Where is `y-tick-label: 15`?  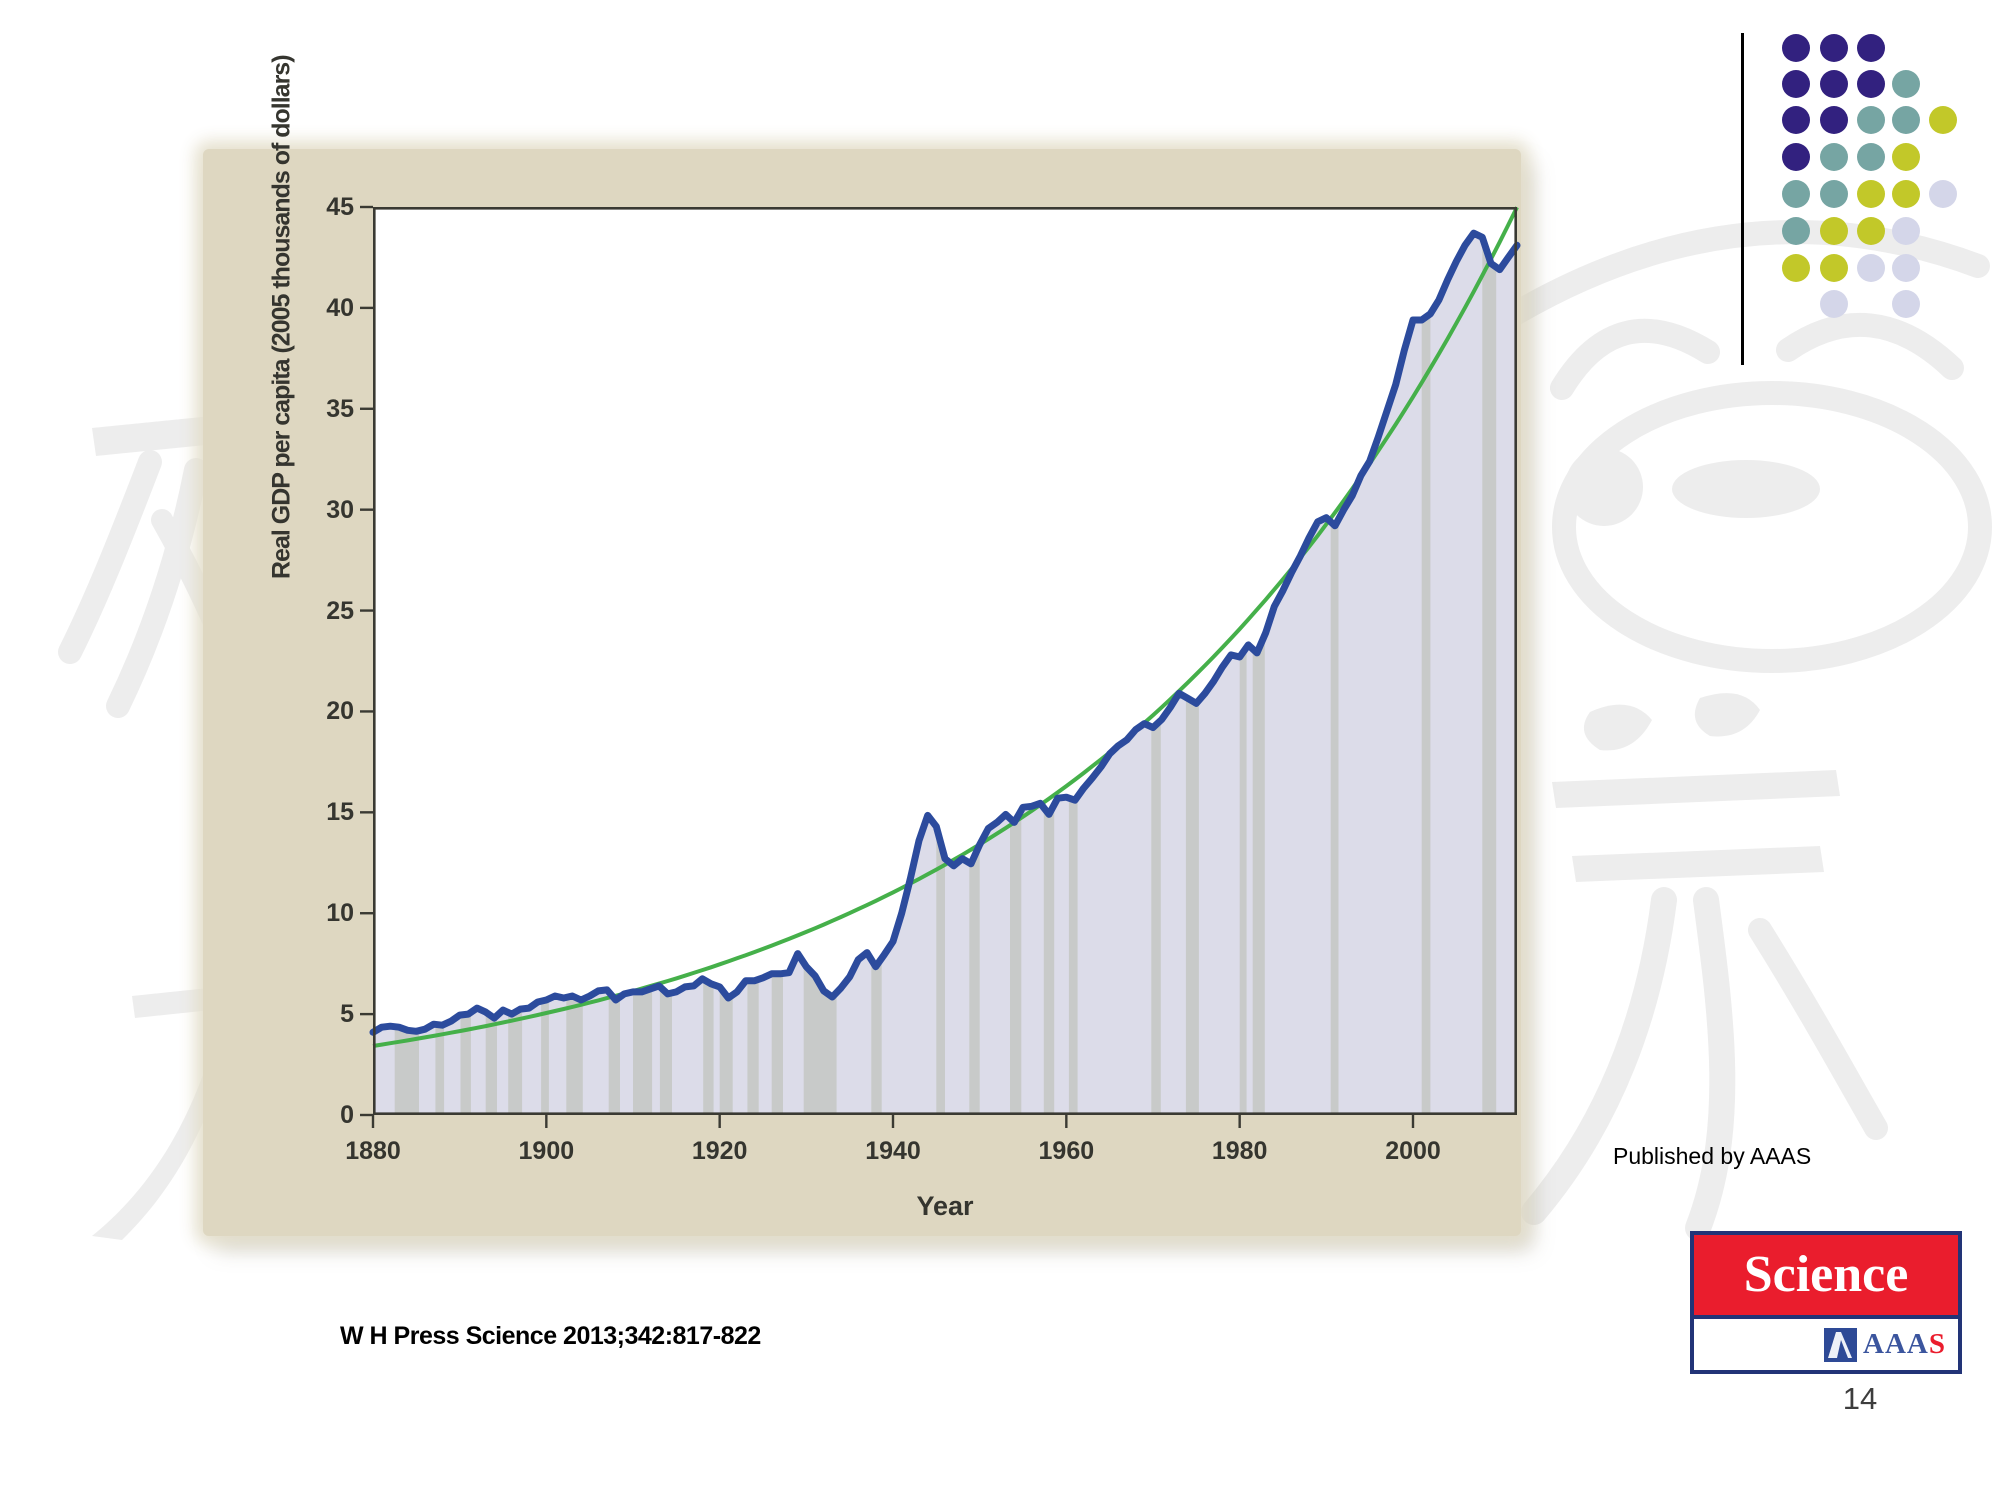 y-tick-label: 15 is located at coordinates (340, 812).